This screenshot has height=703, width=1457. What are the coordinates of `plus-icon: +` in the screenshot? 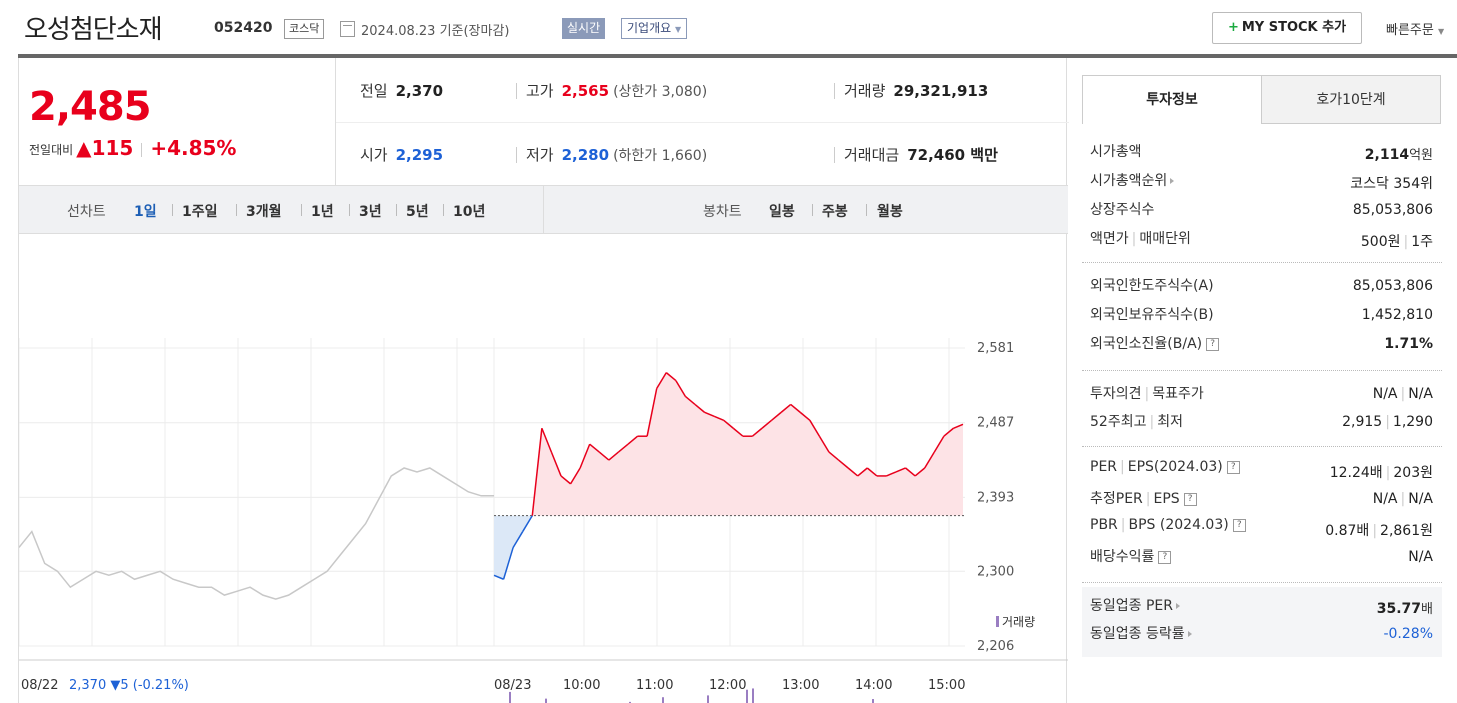 It's located at (1233, 27).